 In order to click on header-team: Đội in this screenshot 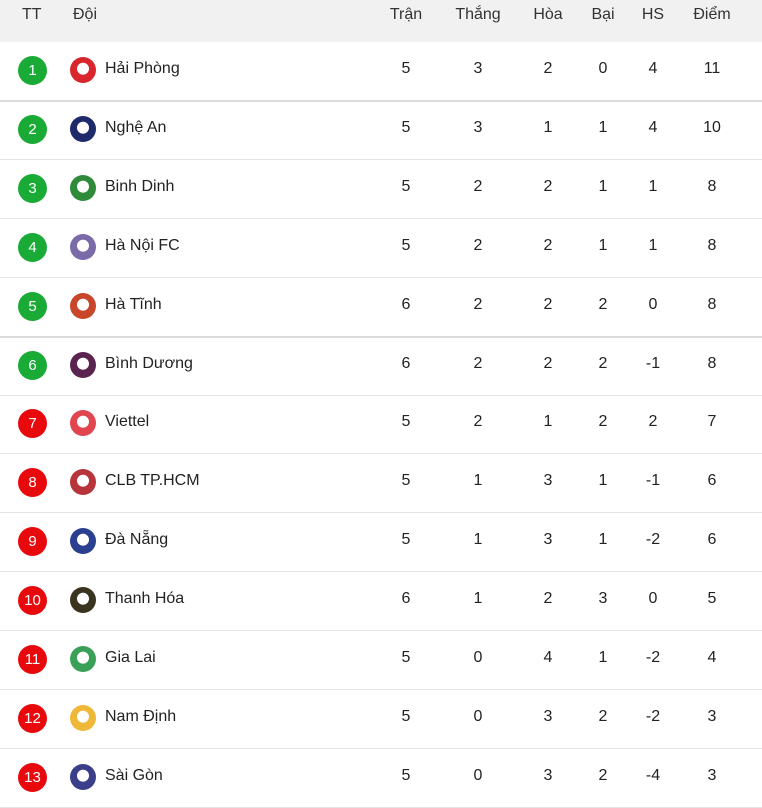, I will do `click(85, 14)`.